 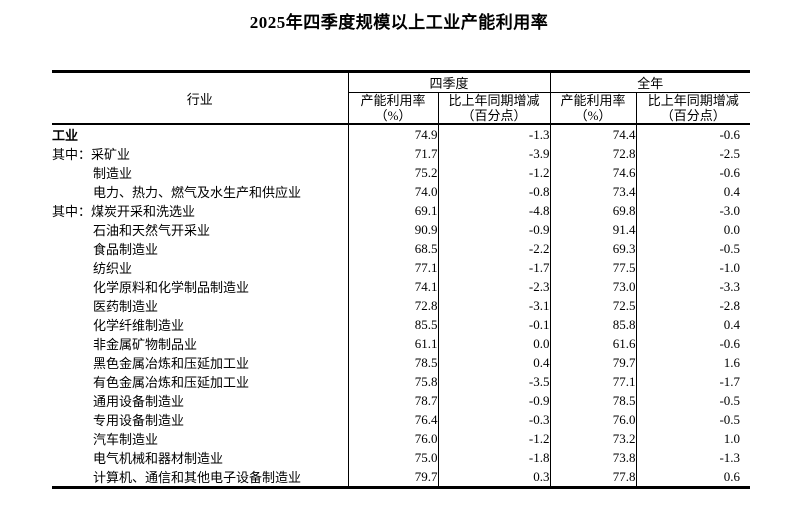 What do you see at coordinates (650, 82) in the screenshot?
I see `column-group-year: 全年` at bounding box center [650, 82].